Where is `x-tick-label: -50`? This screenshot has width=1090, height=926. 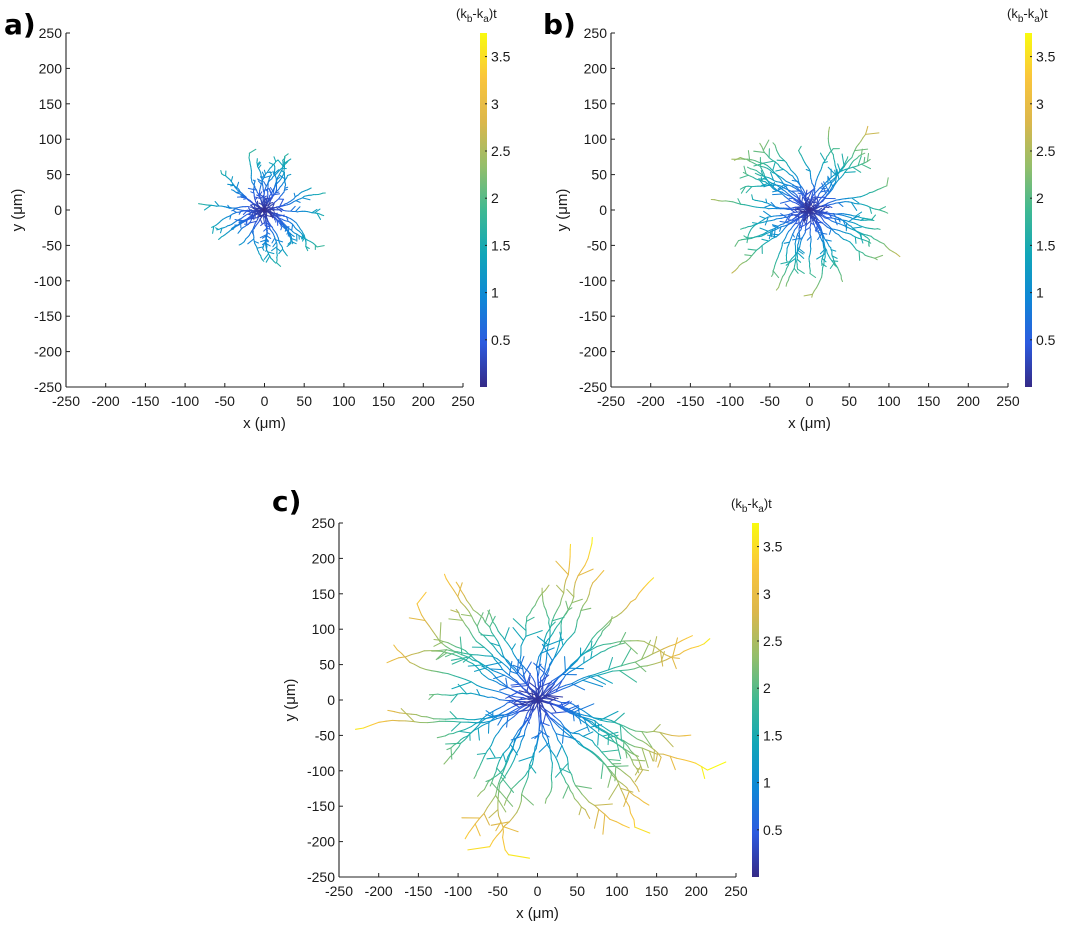
x-tick-label: -50 is located at coordinates (770, 401).